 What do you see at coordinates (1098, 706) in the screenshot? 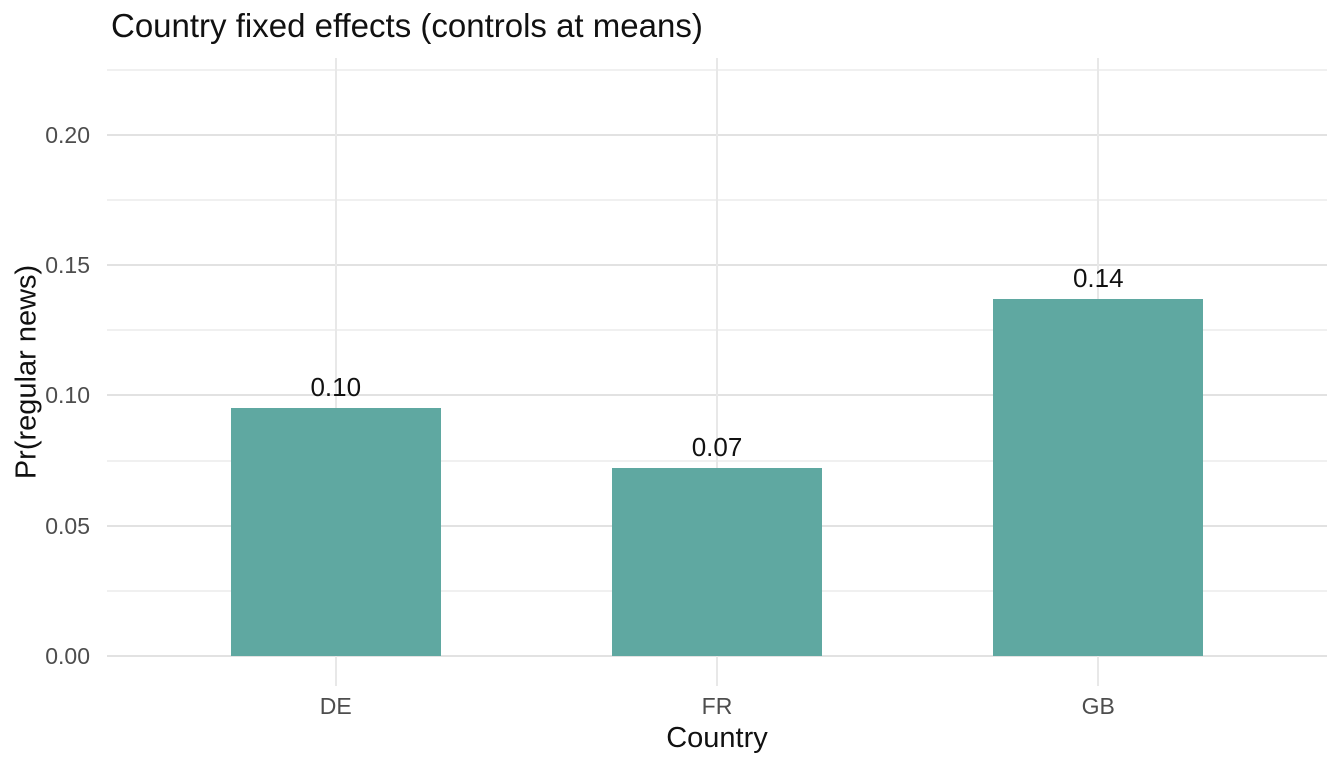
I see `x-tick-label: GB` at bounding box center [1098, 706].